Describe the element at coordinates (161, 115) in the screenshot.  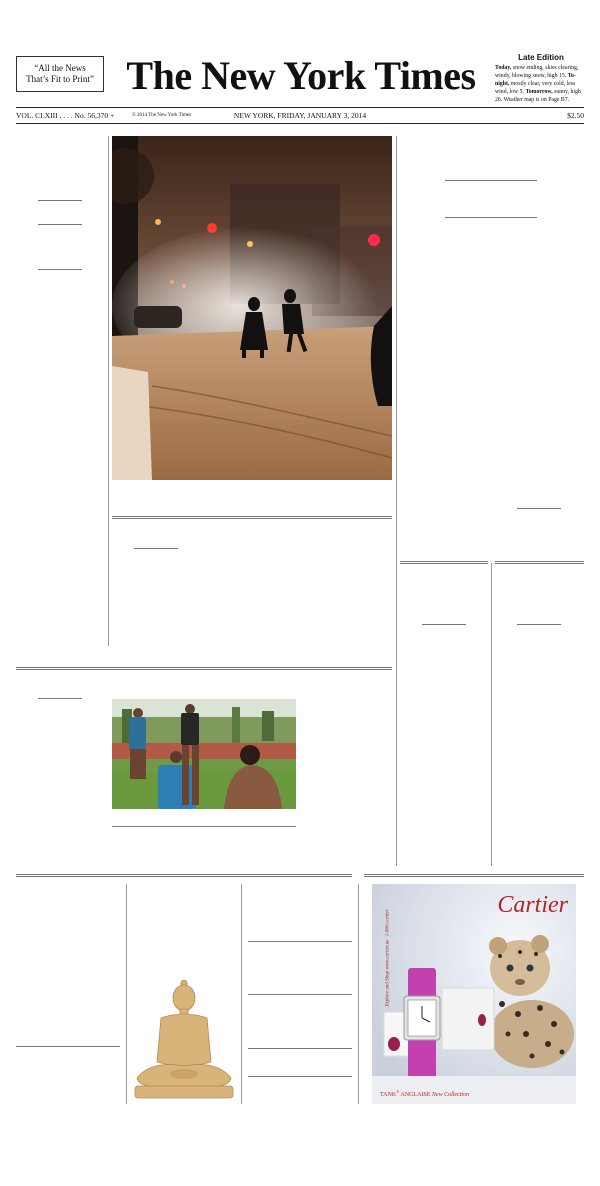
I see `copyright: © 2014 The New York Times` at that location.